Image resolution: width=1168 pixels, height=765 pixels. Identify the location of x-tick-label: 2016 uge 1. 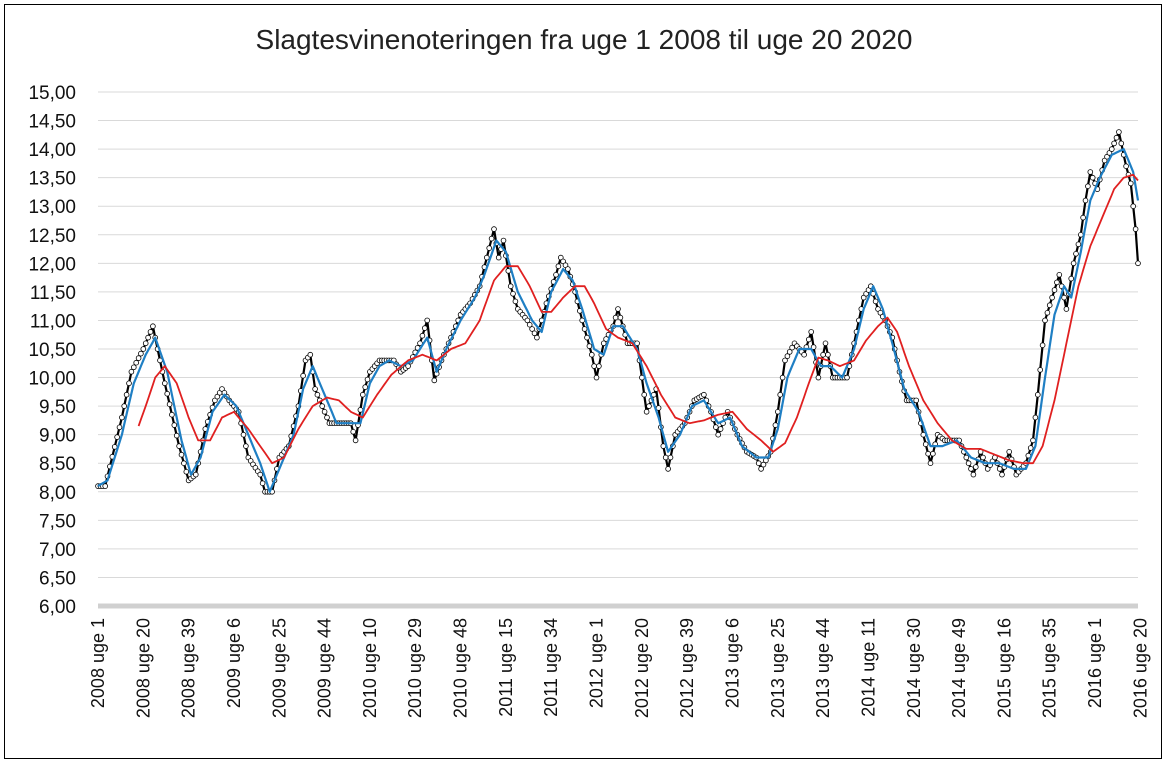
(1095, 663).